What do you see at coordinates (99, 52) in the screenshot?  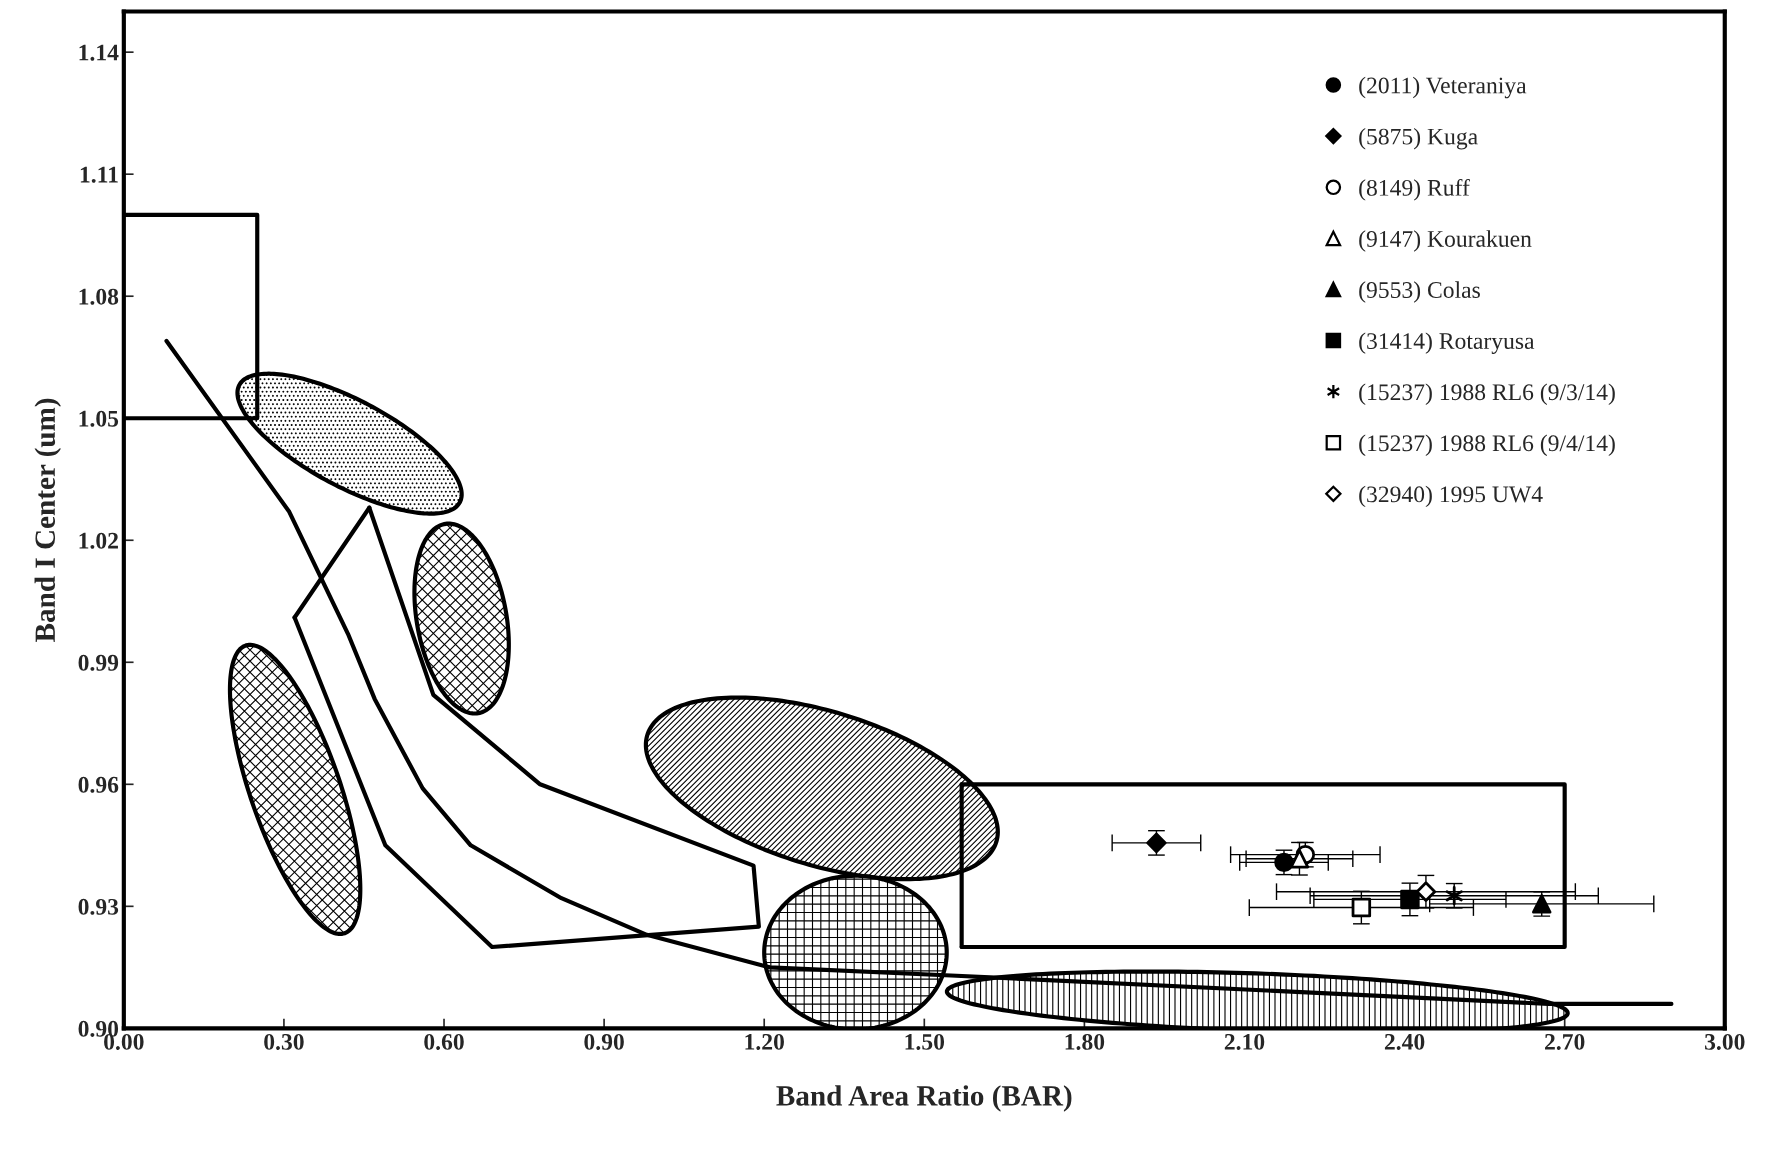 I see `y-tick-label: 1.14` at bounding box center [99, 52].